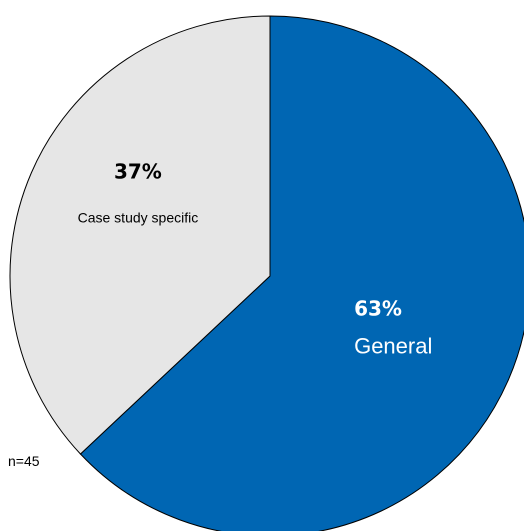 The width and height of the screenshot is (524, 531). What do you see at coordinates (378, 309) in the screenshot?
I see `slice-percent-label: 63%` at bounding box center [378, 309].